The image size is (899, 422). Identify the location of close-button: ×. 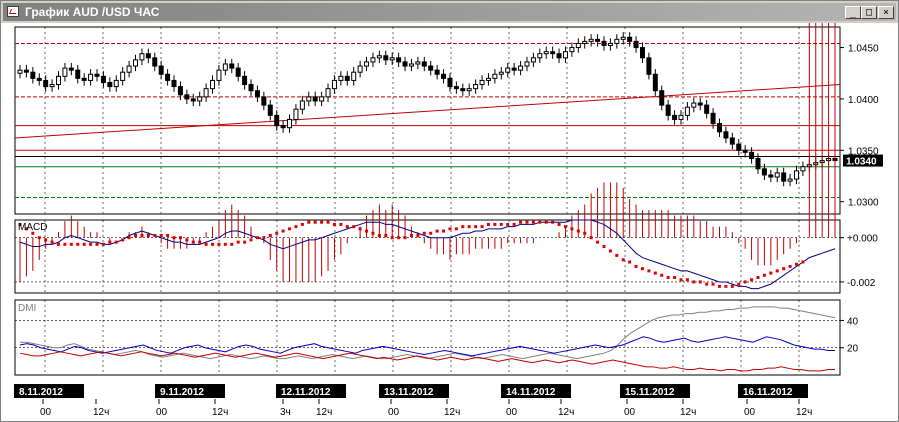
(886, 12).